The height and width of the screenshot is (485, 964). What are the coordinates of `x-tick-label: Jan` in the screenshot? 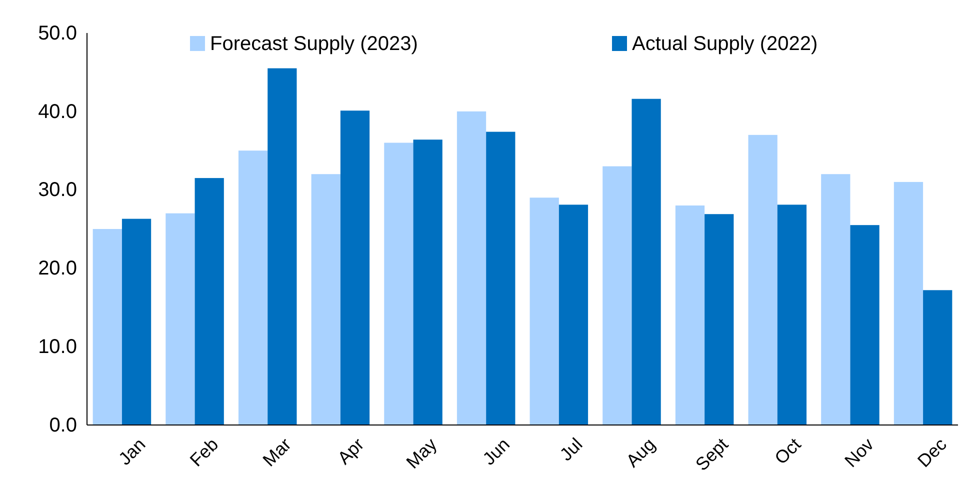 It's located at (132, 451).